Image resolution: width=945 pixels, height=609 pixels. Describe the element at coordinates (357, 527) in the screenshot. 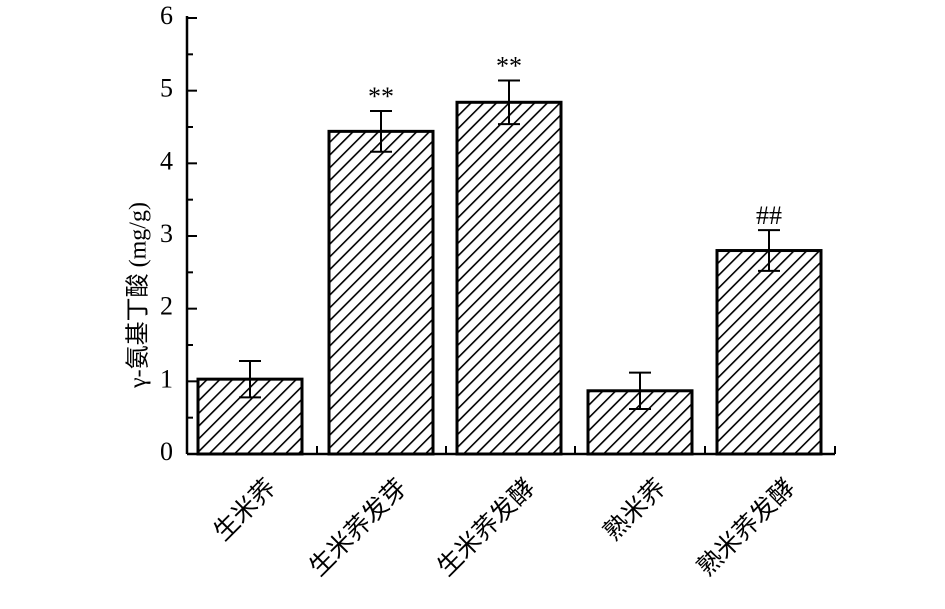

I see `category-label-2: 生米荞发芽` at that location.